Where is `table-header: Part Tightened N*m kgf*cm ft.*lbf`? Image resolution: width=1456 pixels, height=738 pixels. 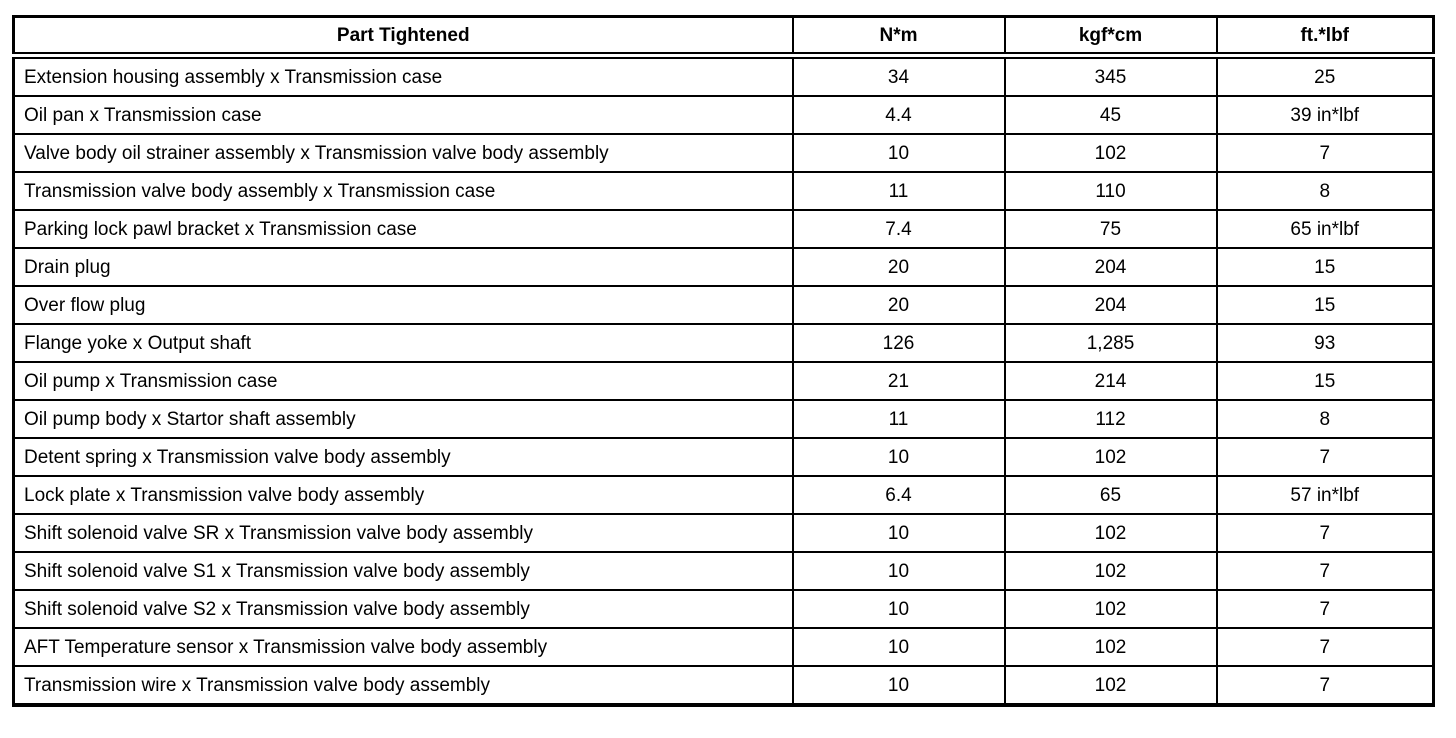 table-header: Part Tightened N*m kgf*cm ft.*lbf is located at coordinates (723, 37).